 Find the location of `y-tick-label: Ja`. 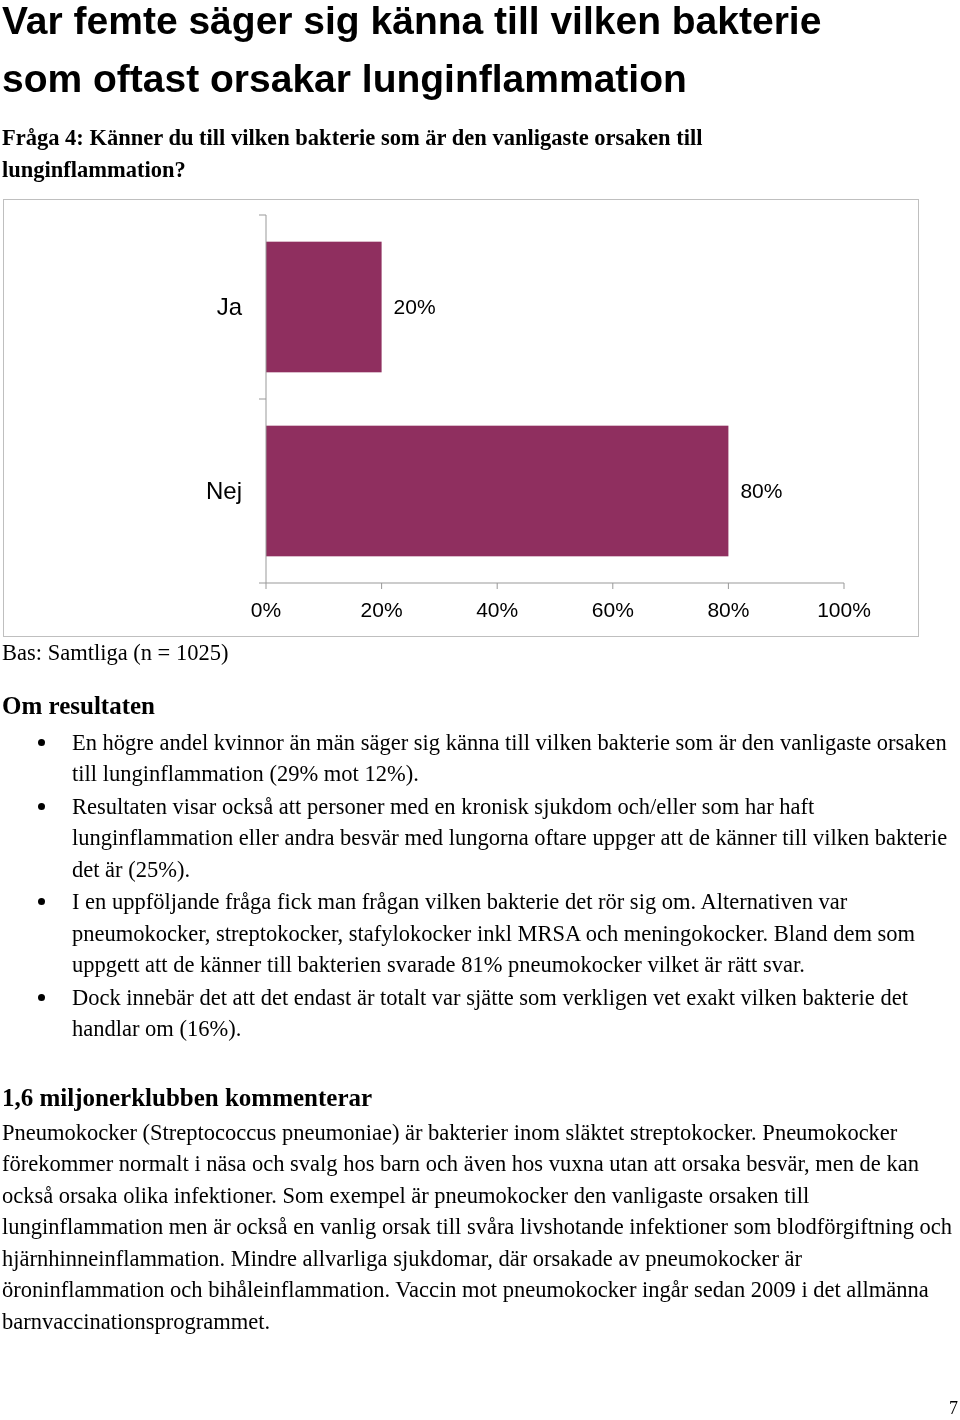

y-tick-label: Ja is located at coordinates (229, 307).